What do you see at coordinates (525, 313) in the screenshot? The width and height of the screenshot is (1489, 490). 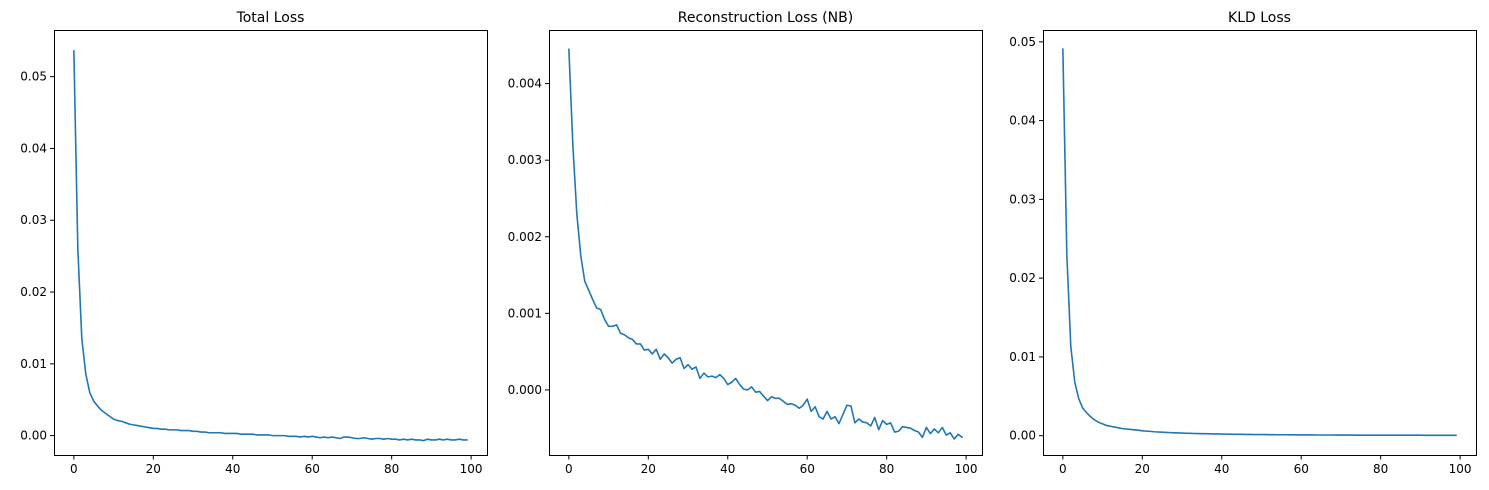 I see `y-tick-label: 0.001` at bounding box center [525, 313].